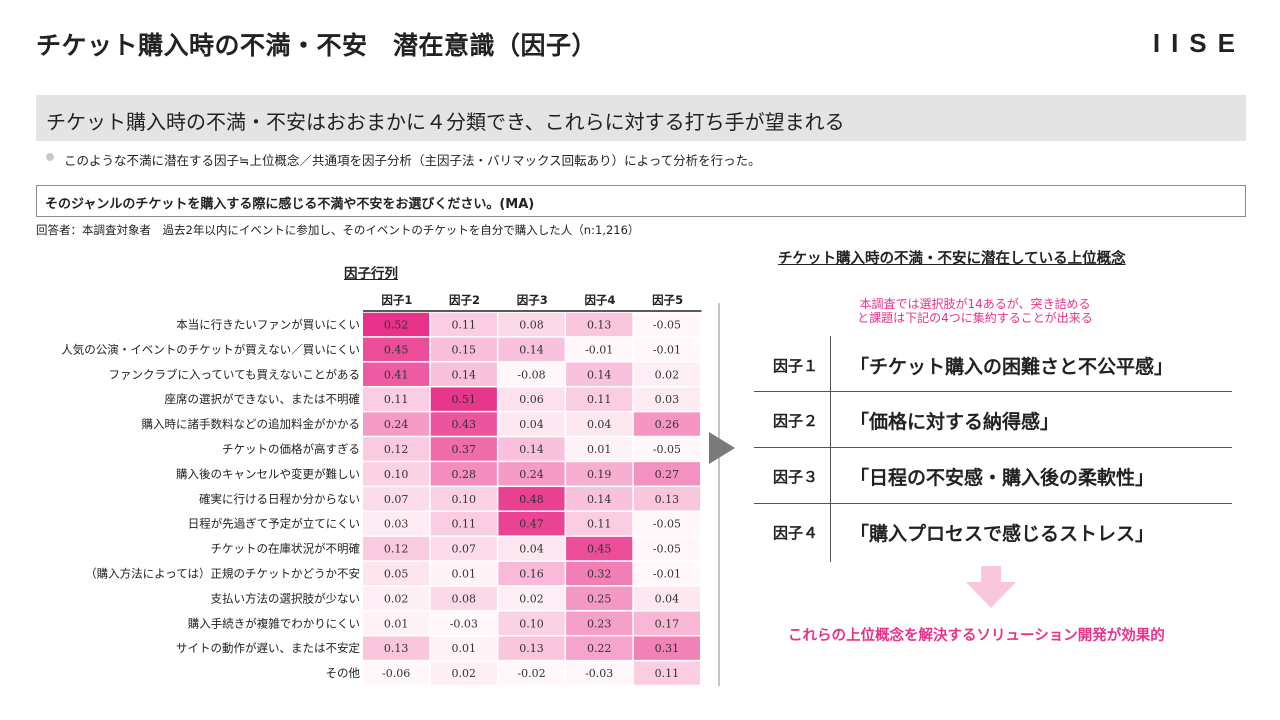  I want to click on cell-value: 0.47, so click(531, 524).